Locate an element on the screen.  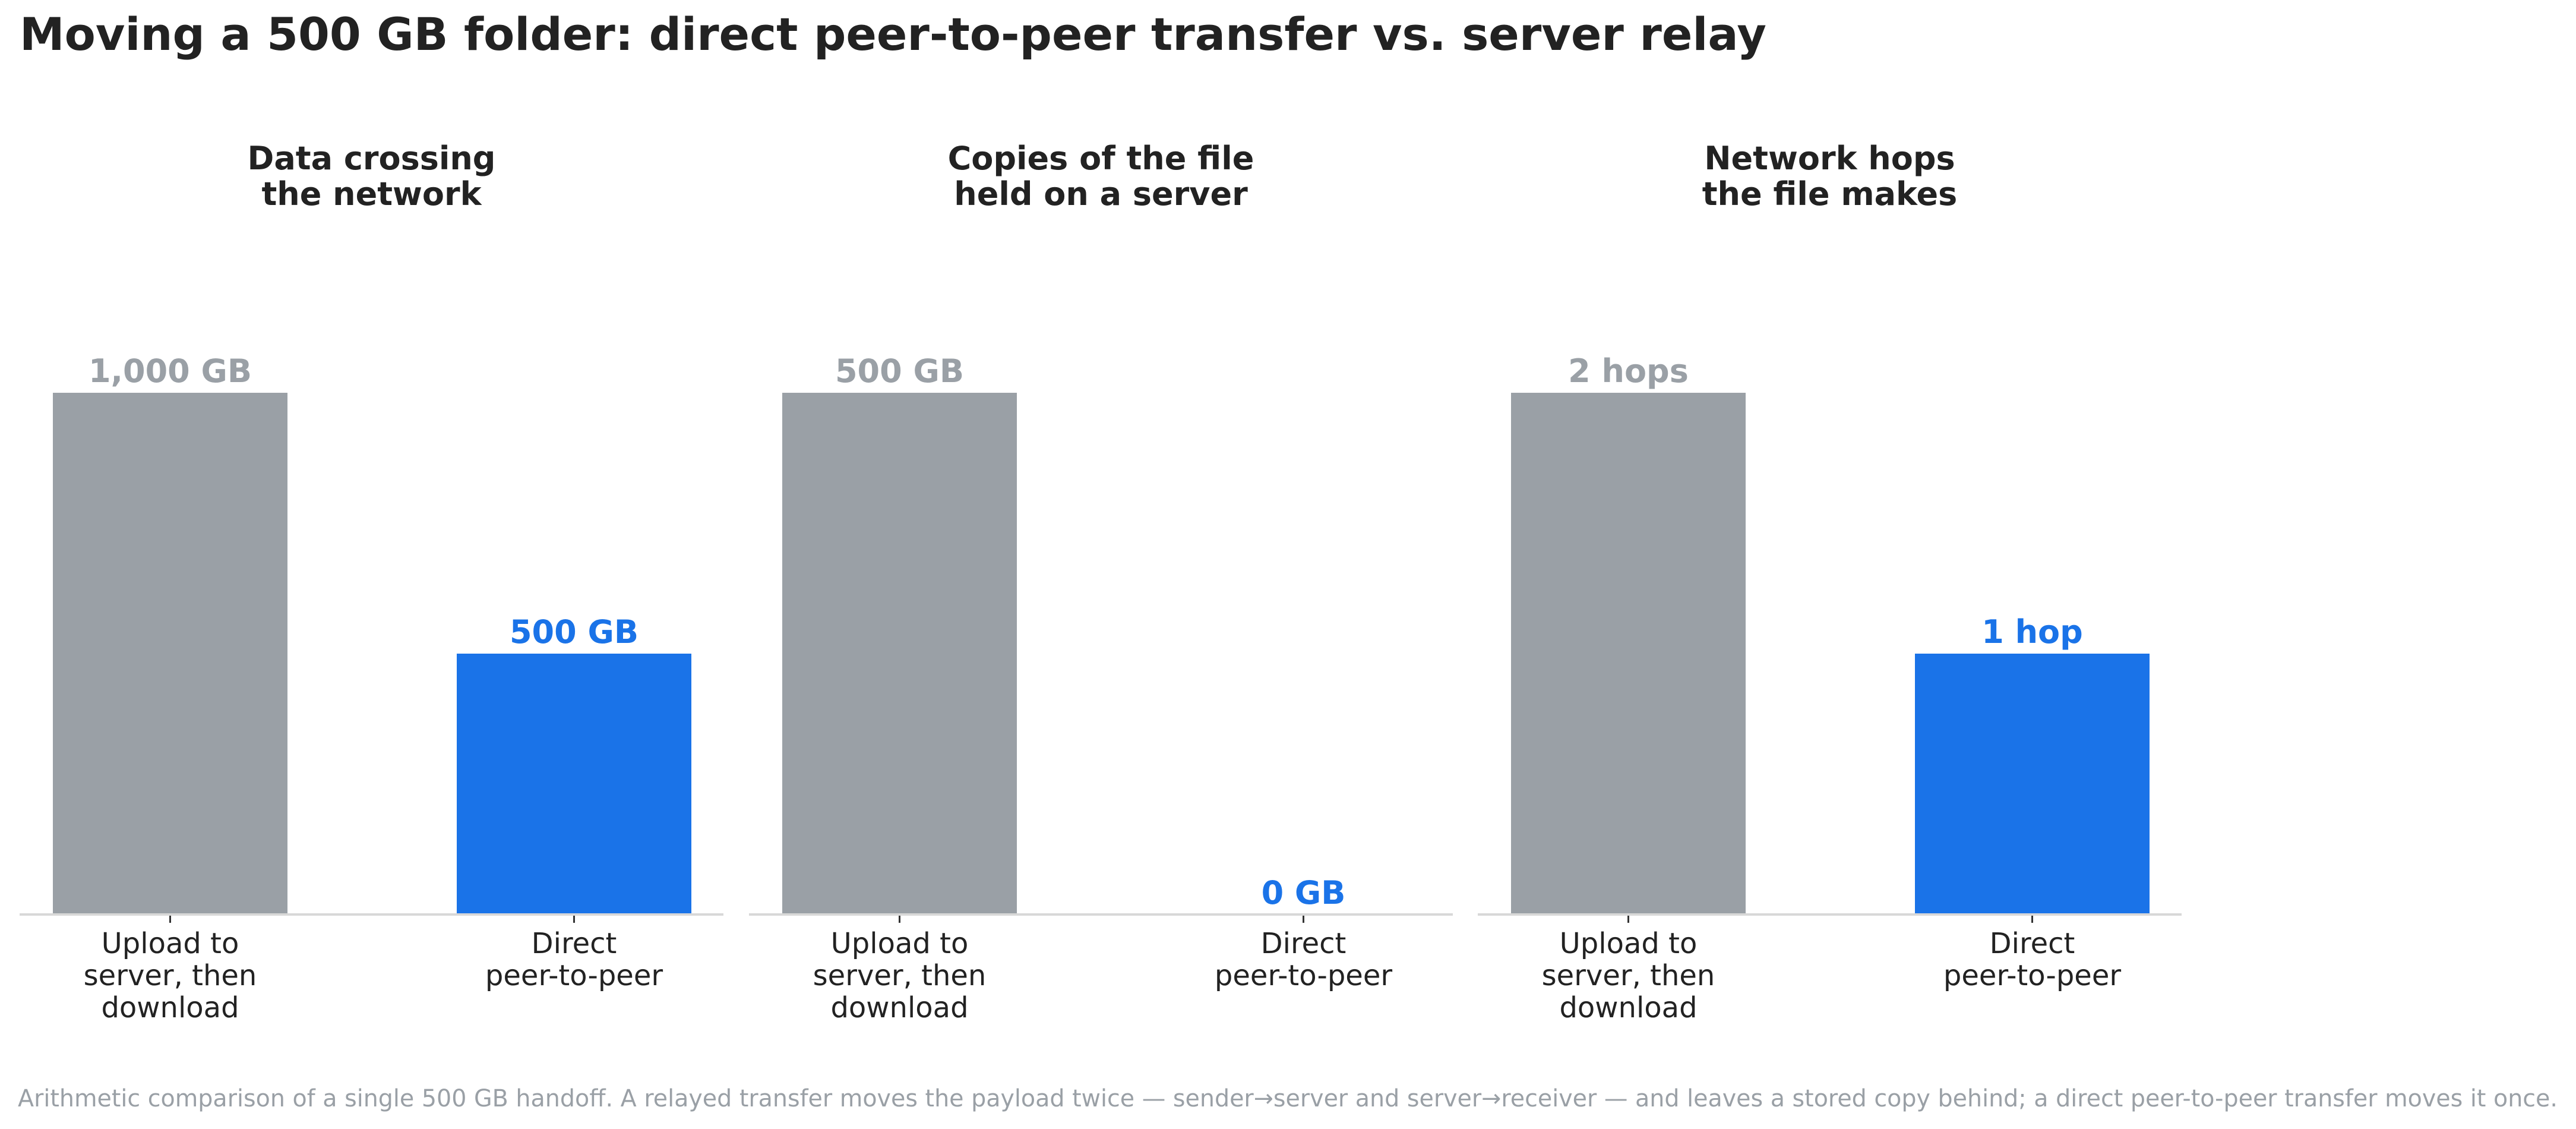
panel-title-line: Network hops is located at coordinates (1829, 159).